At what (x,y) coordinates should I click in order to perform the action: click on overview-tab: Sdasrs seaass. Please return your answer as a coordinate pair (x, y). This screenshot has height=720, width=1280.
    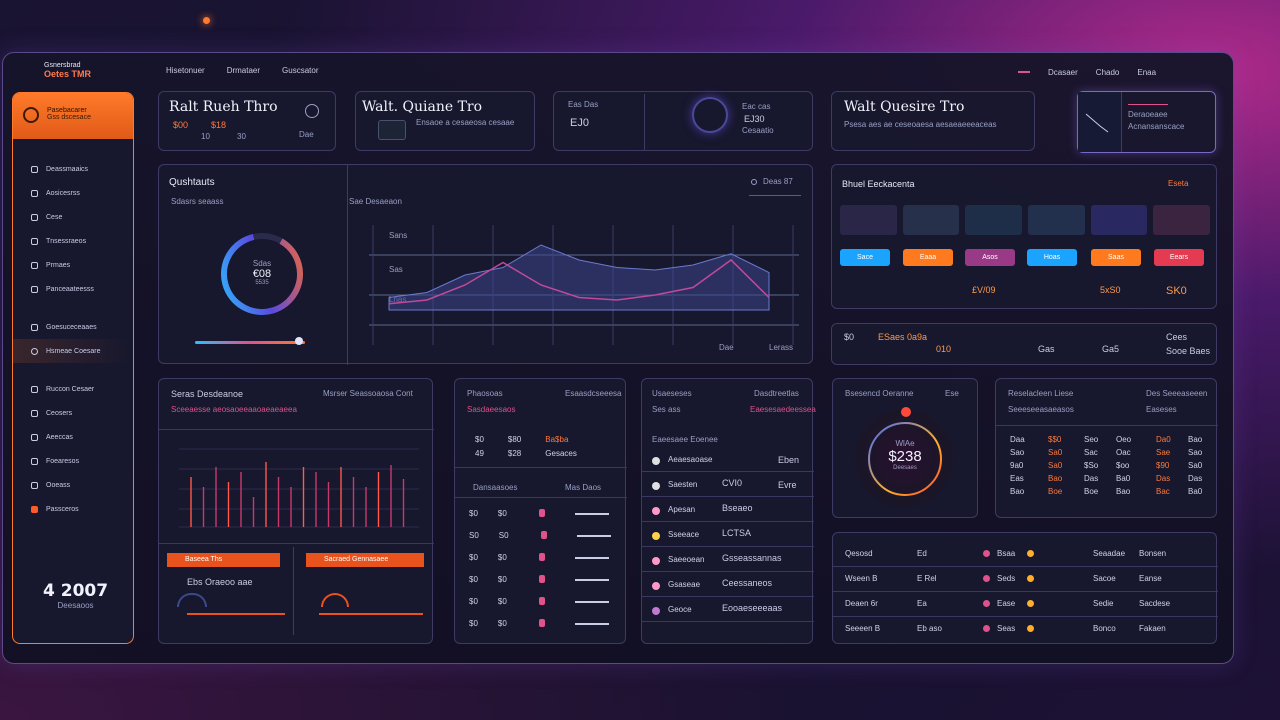
    Looking at the image, I should click on (197, 201).